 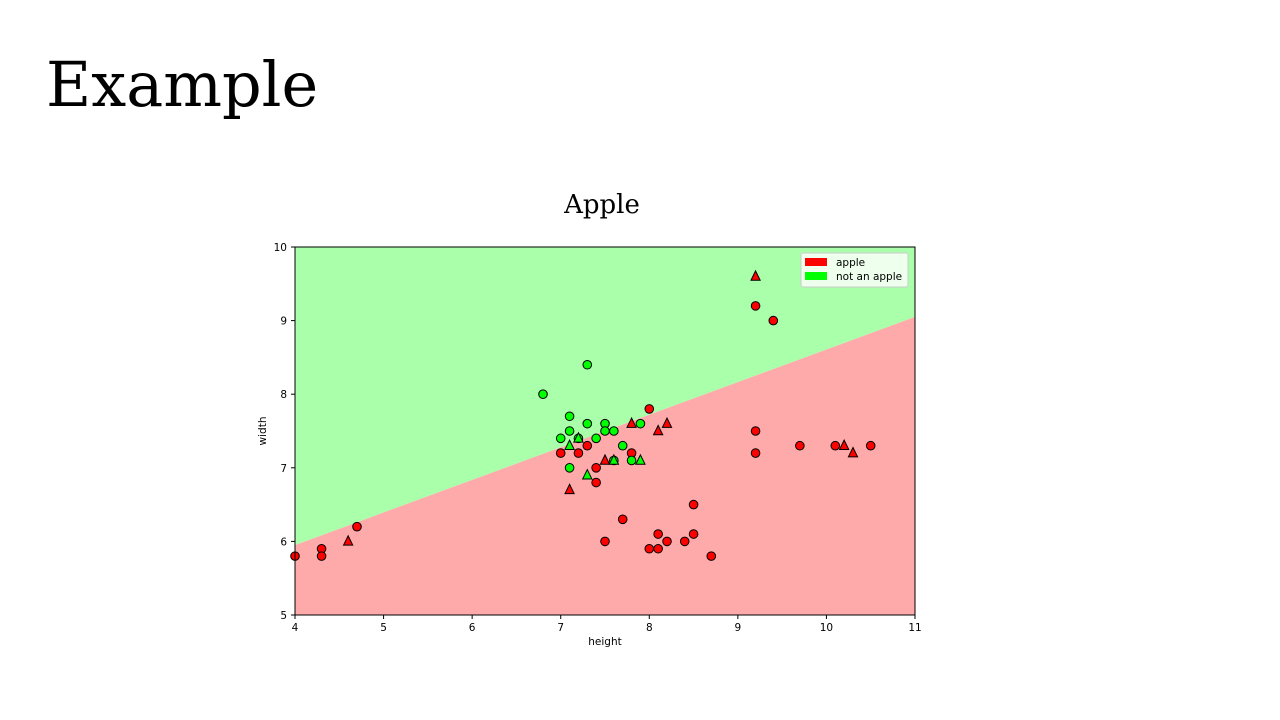 I want to click on legend-box, so click(x=854, y=270).